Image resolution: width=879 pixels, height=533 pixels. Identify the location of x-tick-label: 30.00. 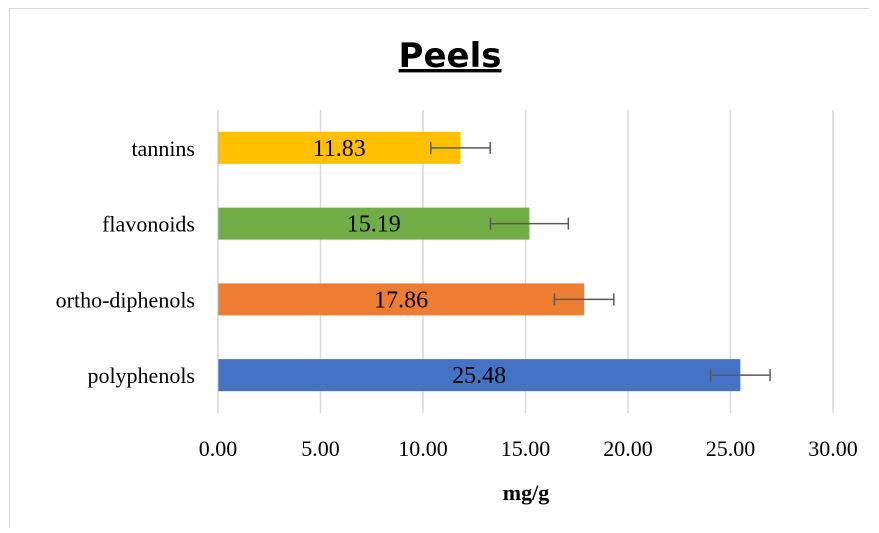
(833, 448).